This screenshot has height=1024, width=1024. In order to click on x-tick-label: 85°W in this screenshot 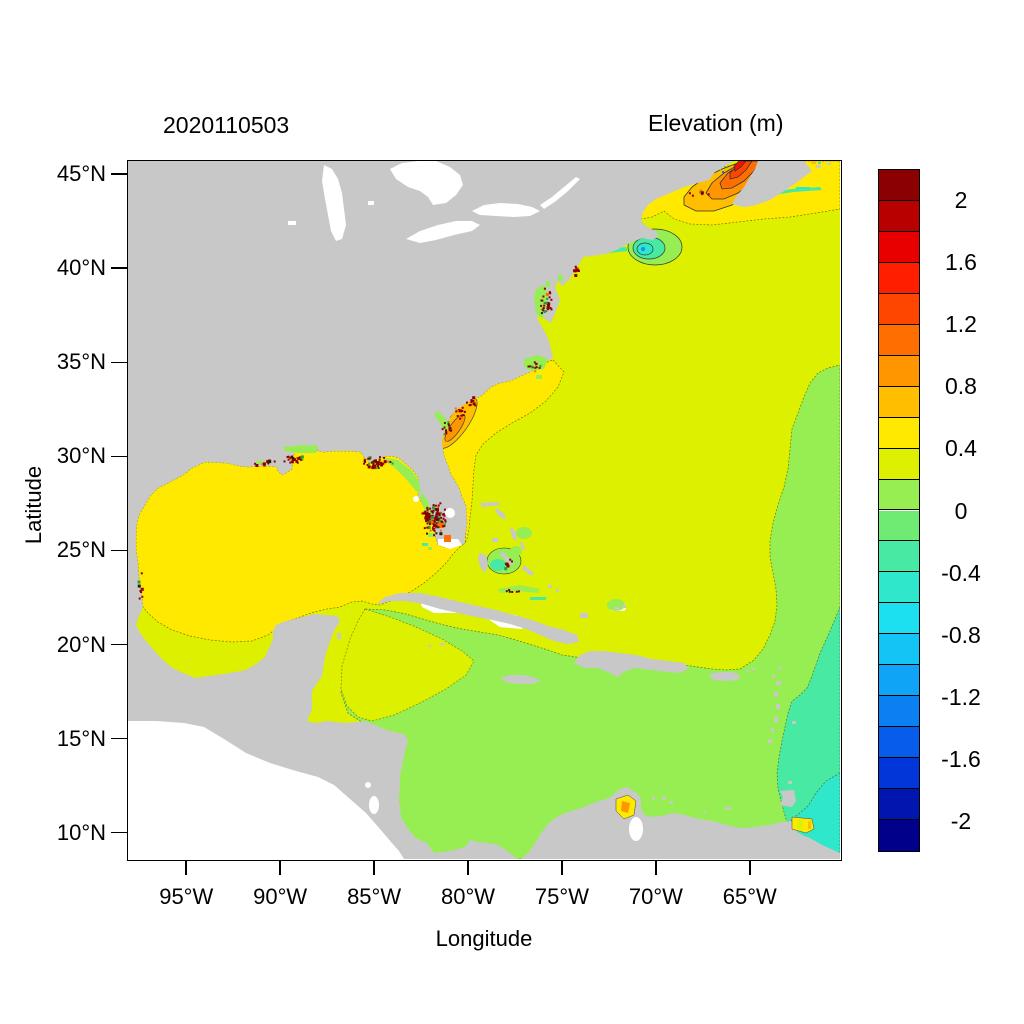, I will do `click(374, 896)`.